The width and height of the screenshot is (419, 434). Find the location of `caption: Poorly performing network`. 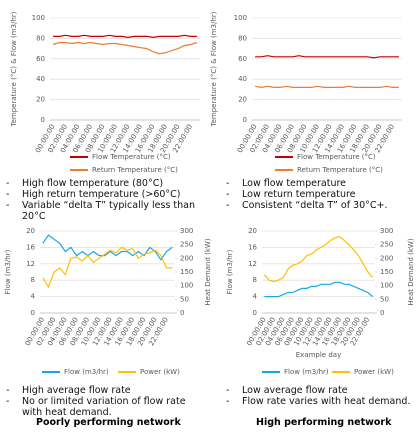

caption: Poorly performing network is located at coordinates (108, 422).